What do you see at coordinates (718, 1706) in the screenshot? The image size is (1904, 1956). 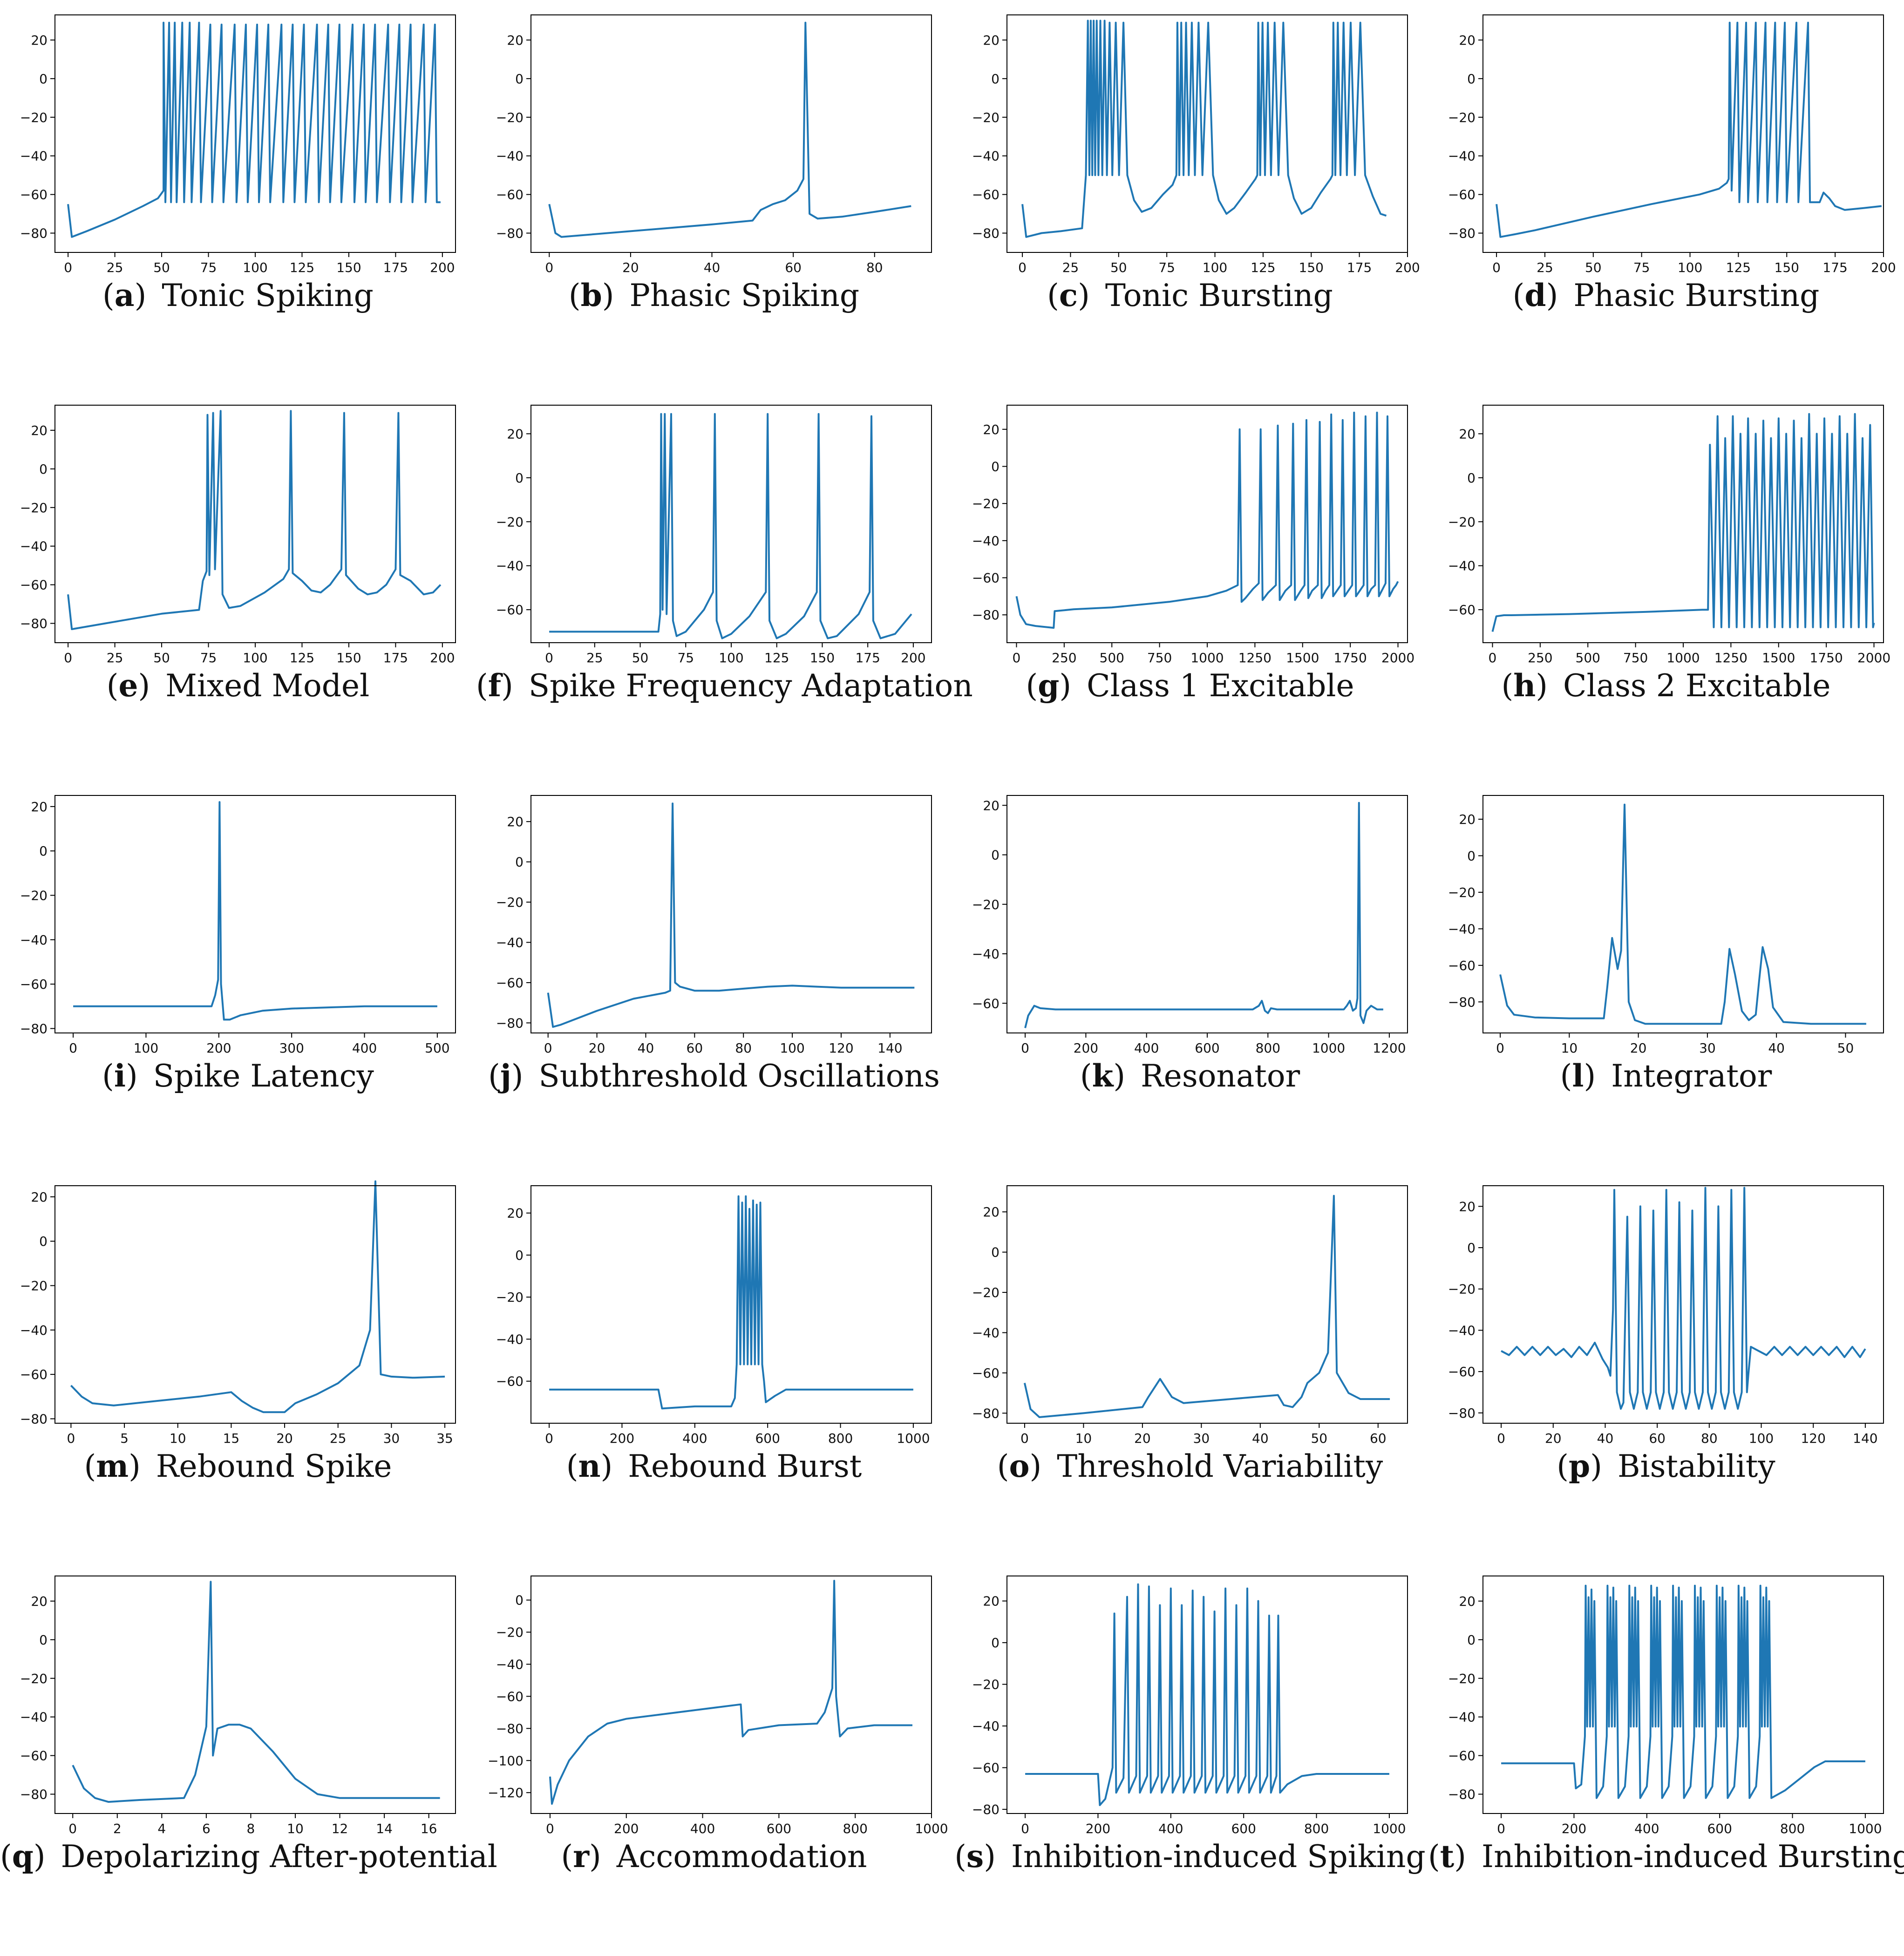 I see `chart-r: 0 200 400 600 800 1000 −120 −100 −80 −60 −40 −20 0` at bounding box center [718, 1706].